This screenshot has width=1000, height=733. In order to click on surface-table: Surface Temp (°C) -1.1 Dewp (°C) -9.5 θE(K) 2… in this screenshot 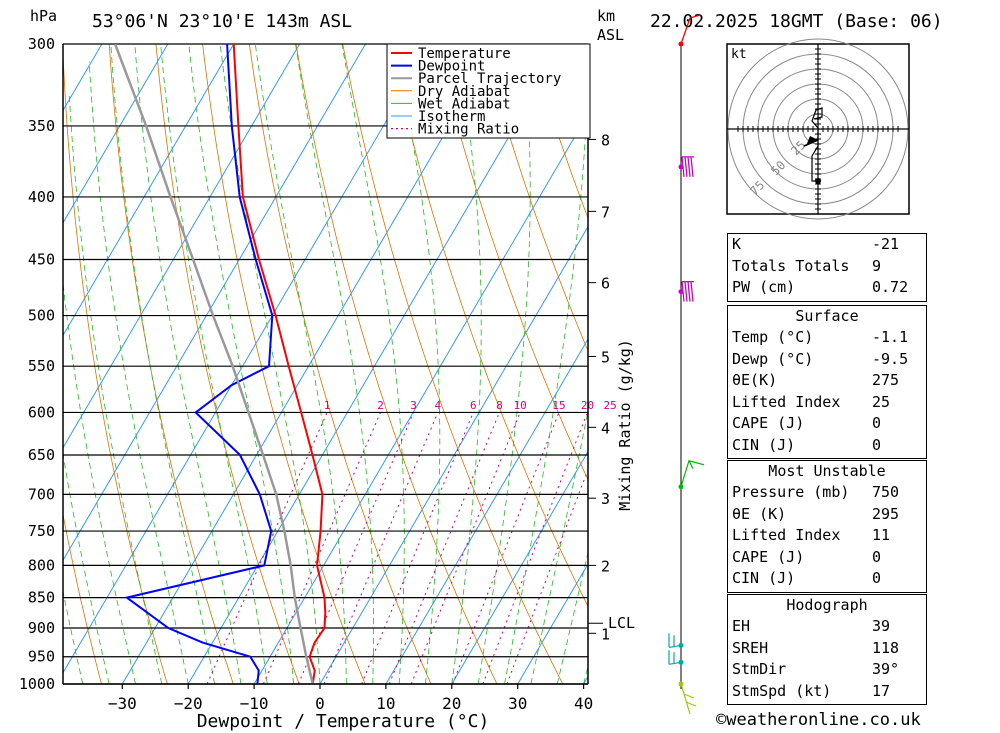, I will do `click(827, 382)`.